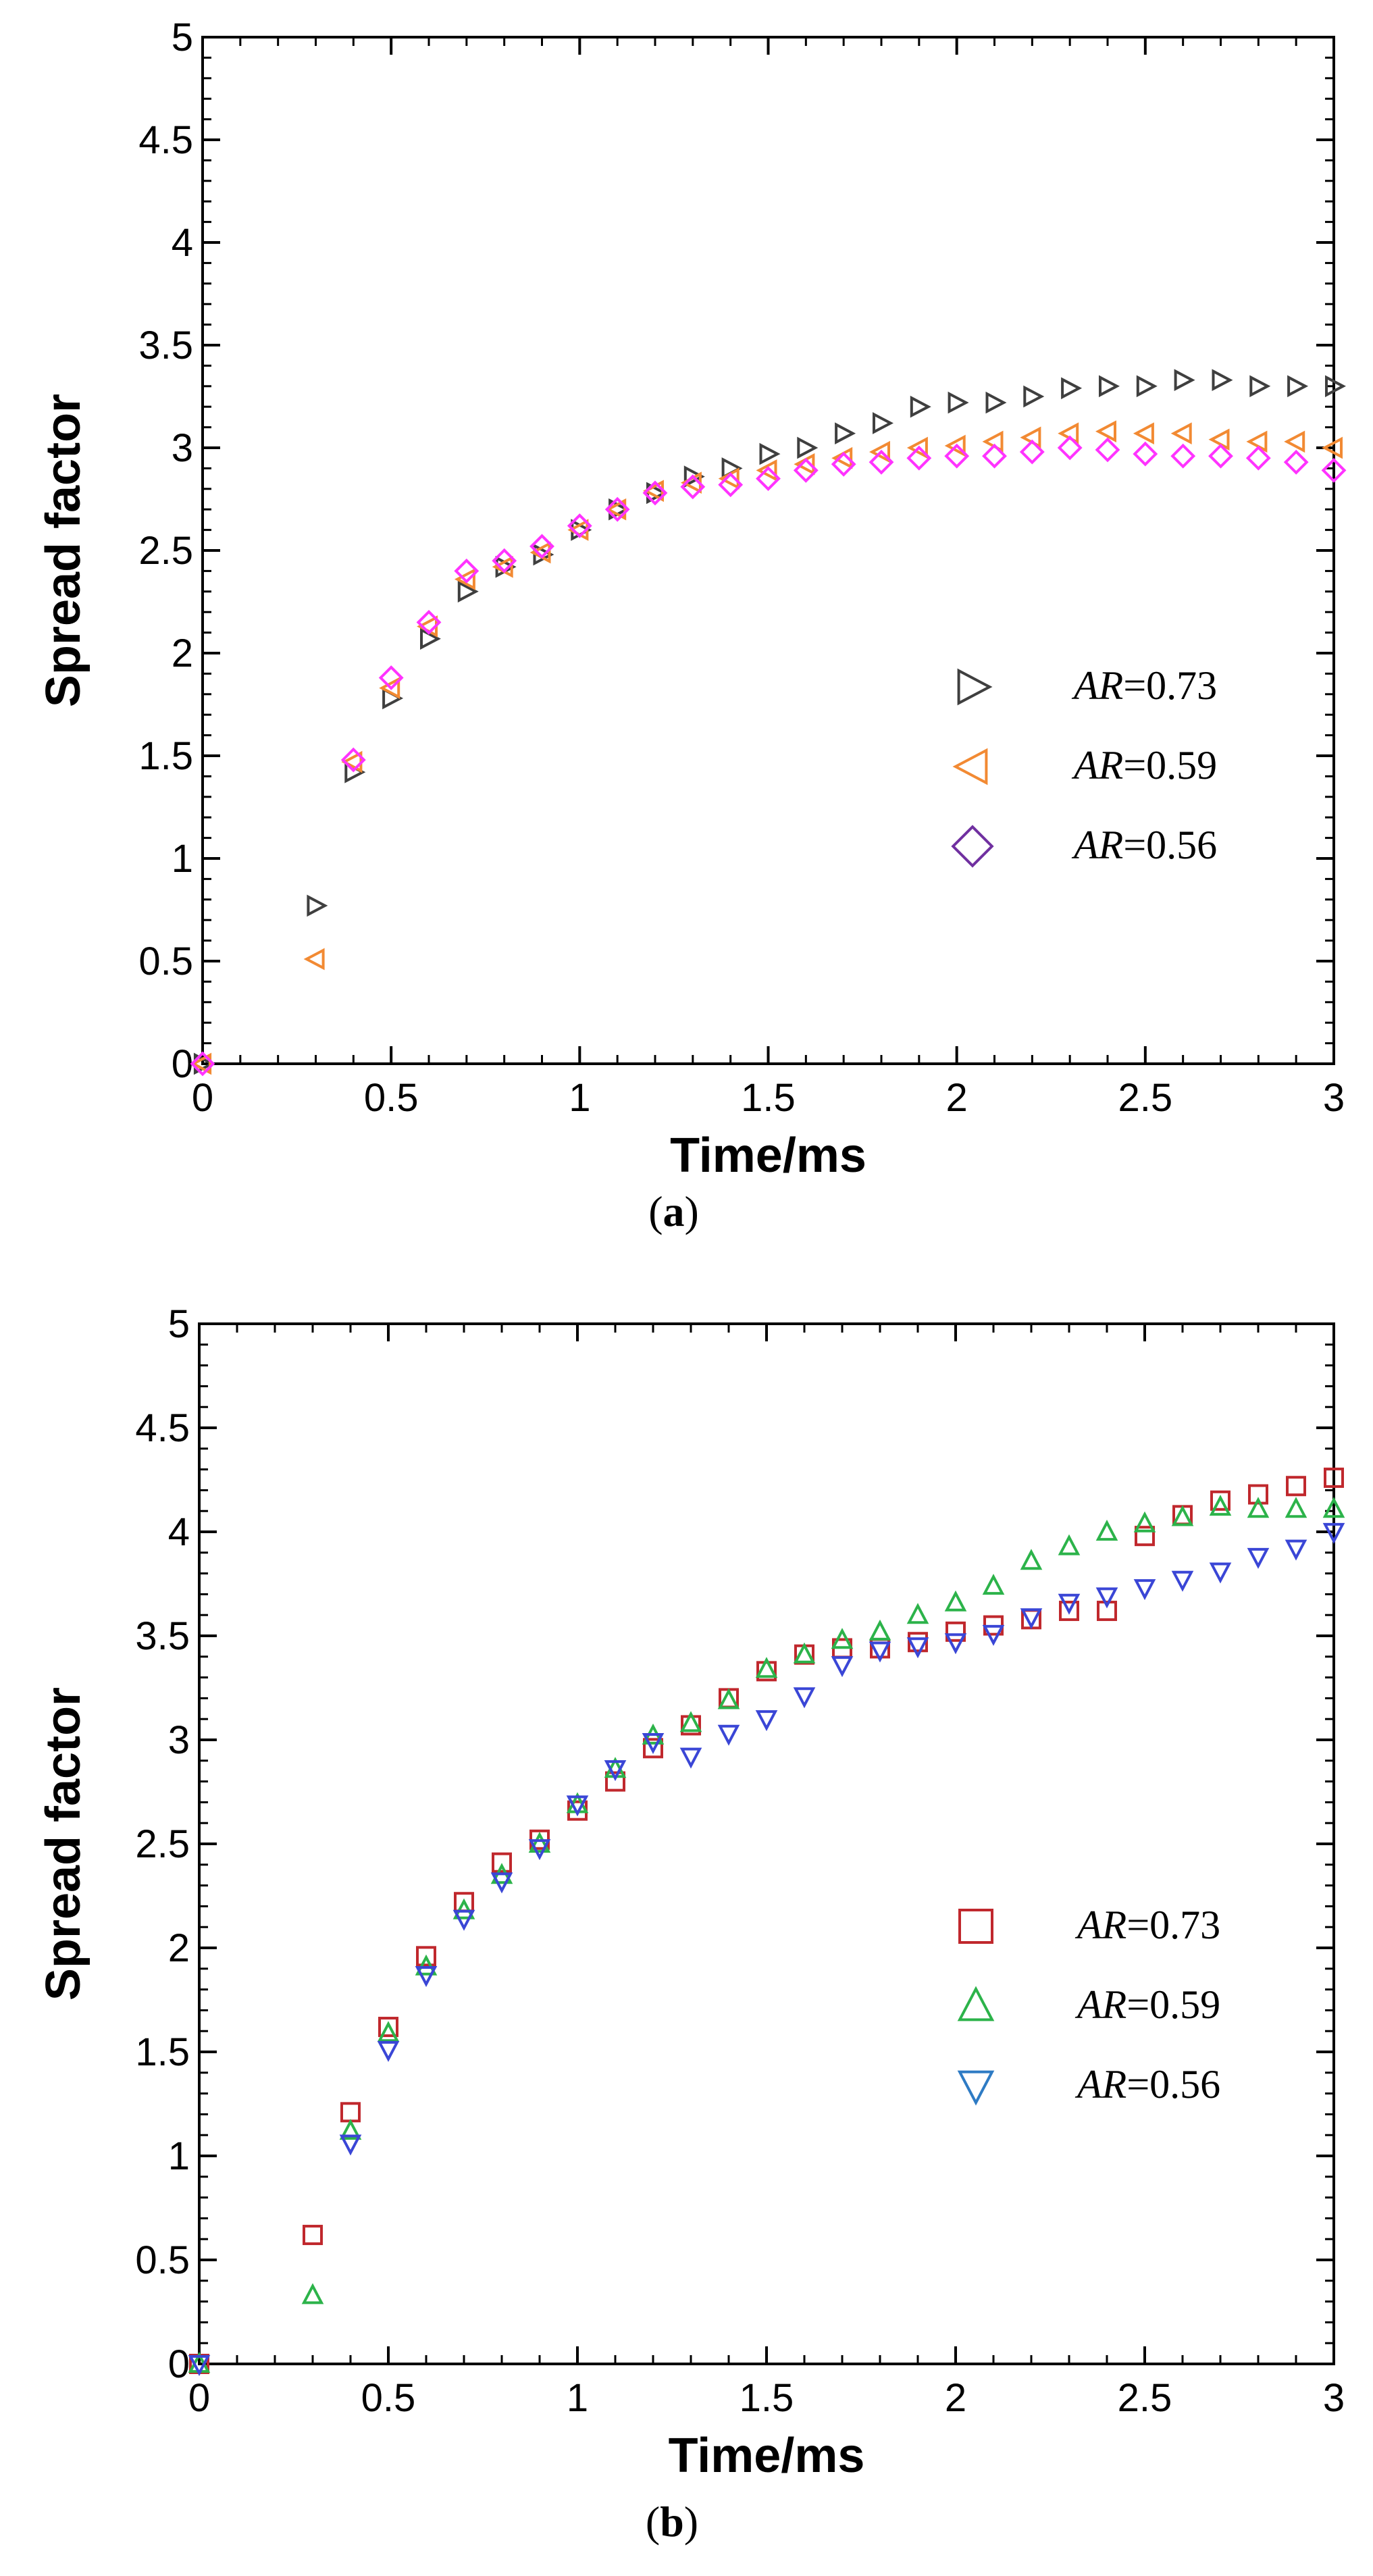 The image size is (1373, 2576). I want to click on x-tick-label: 0, so click(202, 1098).